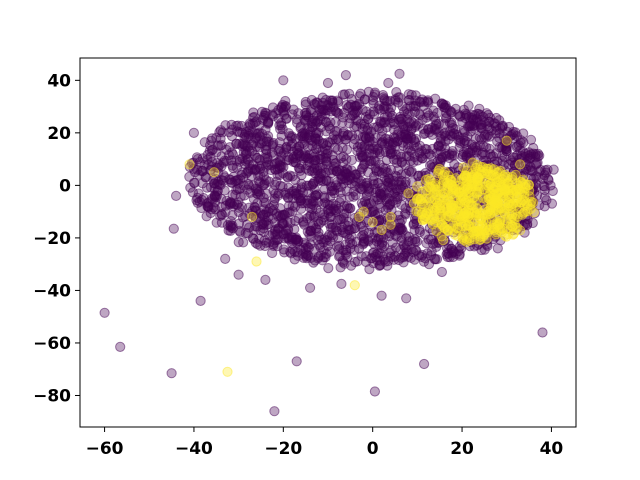  I want to click on y-tick-label: 20, so click(59, 134).